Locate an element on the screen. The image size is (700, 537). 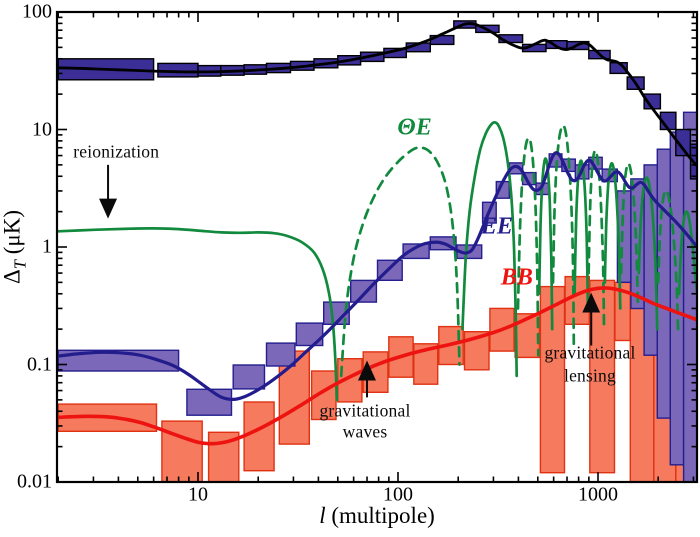
y-tick-label-10: 10 is located at coordinates (42, 129).